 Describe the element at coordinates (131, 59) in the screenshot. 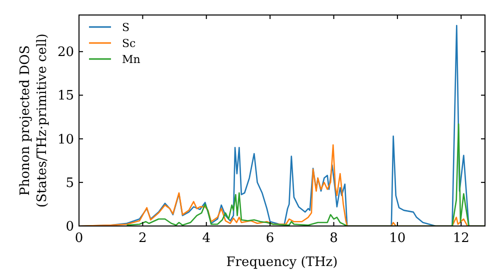

I see `legend-label: Mn` at that location.